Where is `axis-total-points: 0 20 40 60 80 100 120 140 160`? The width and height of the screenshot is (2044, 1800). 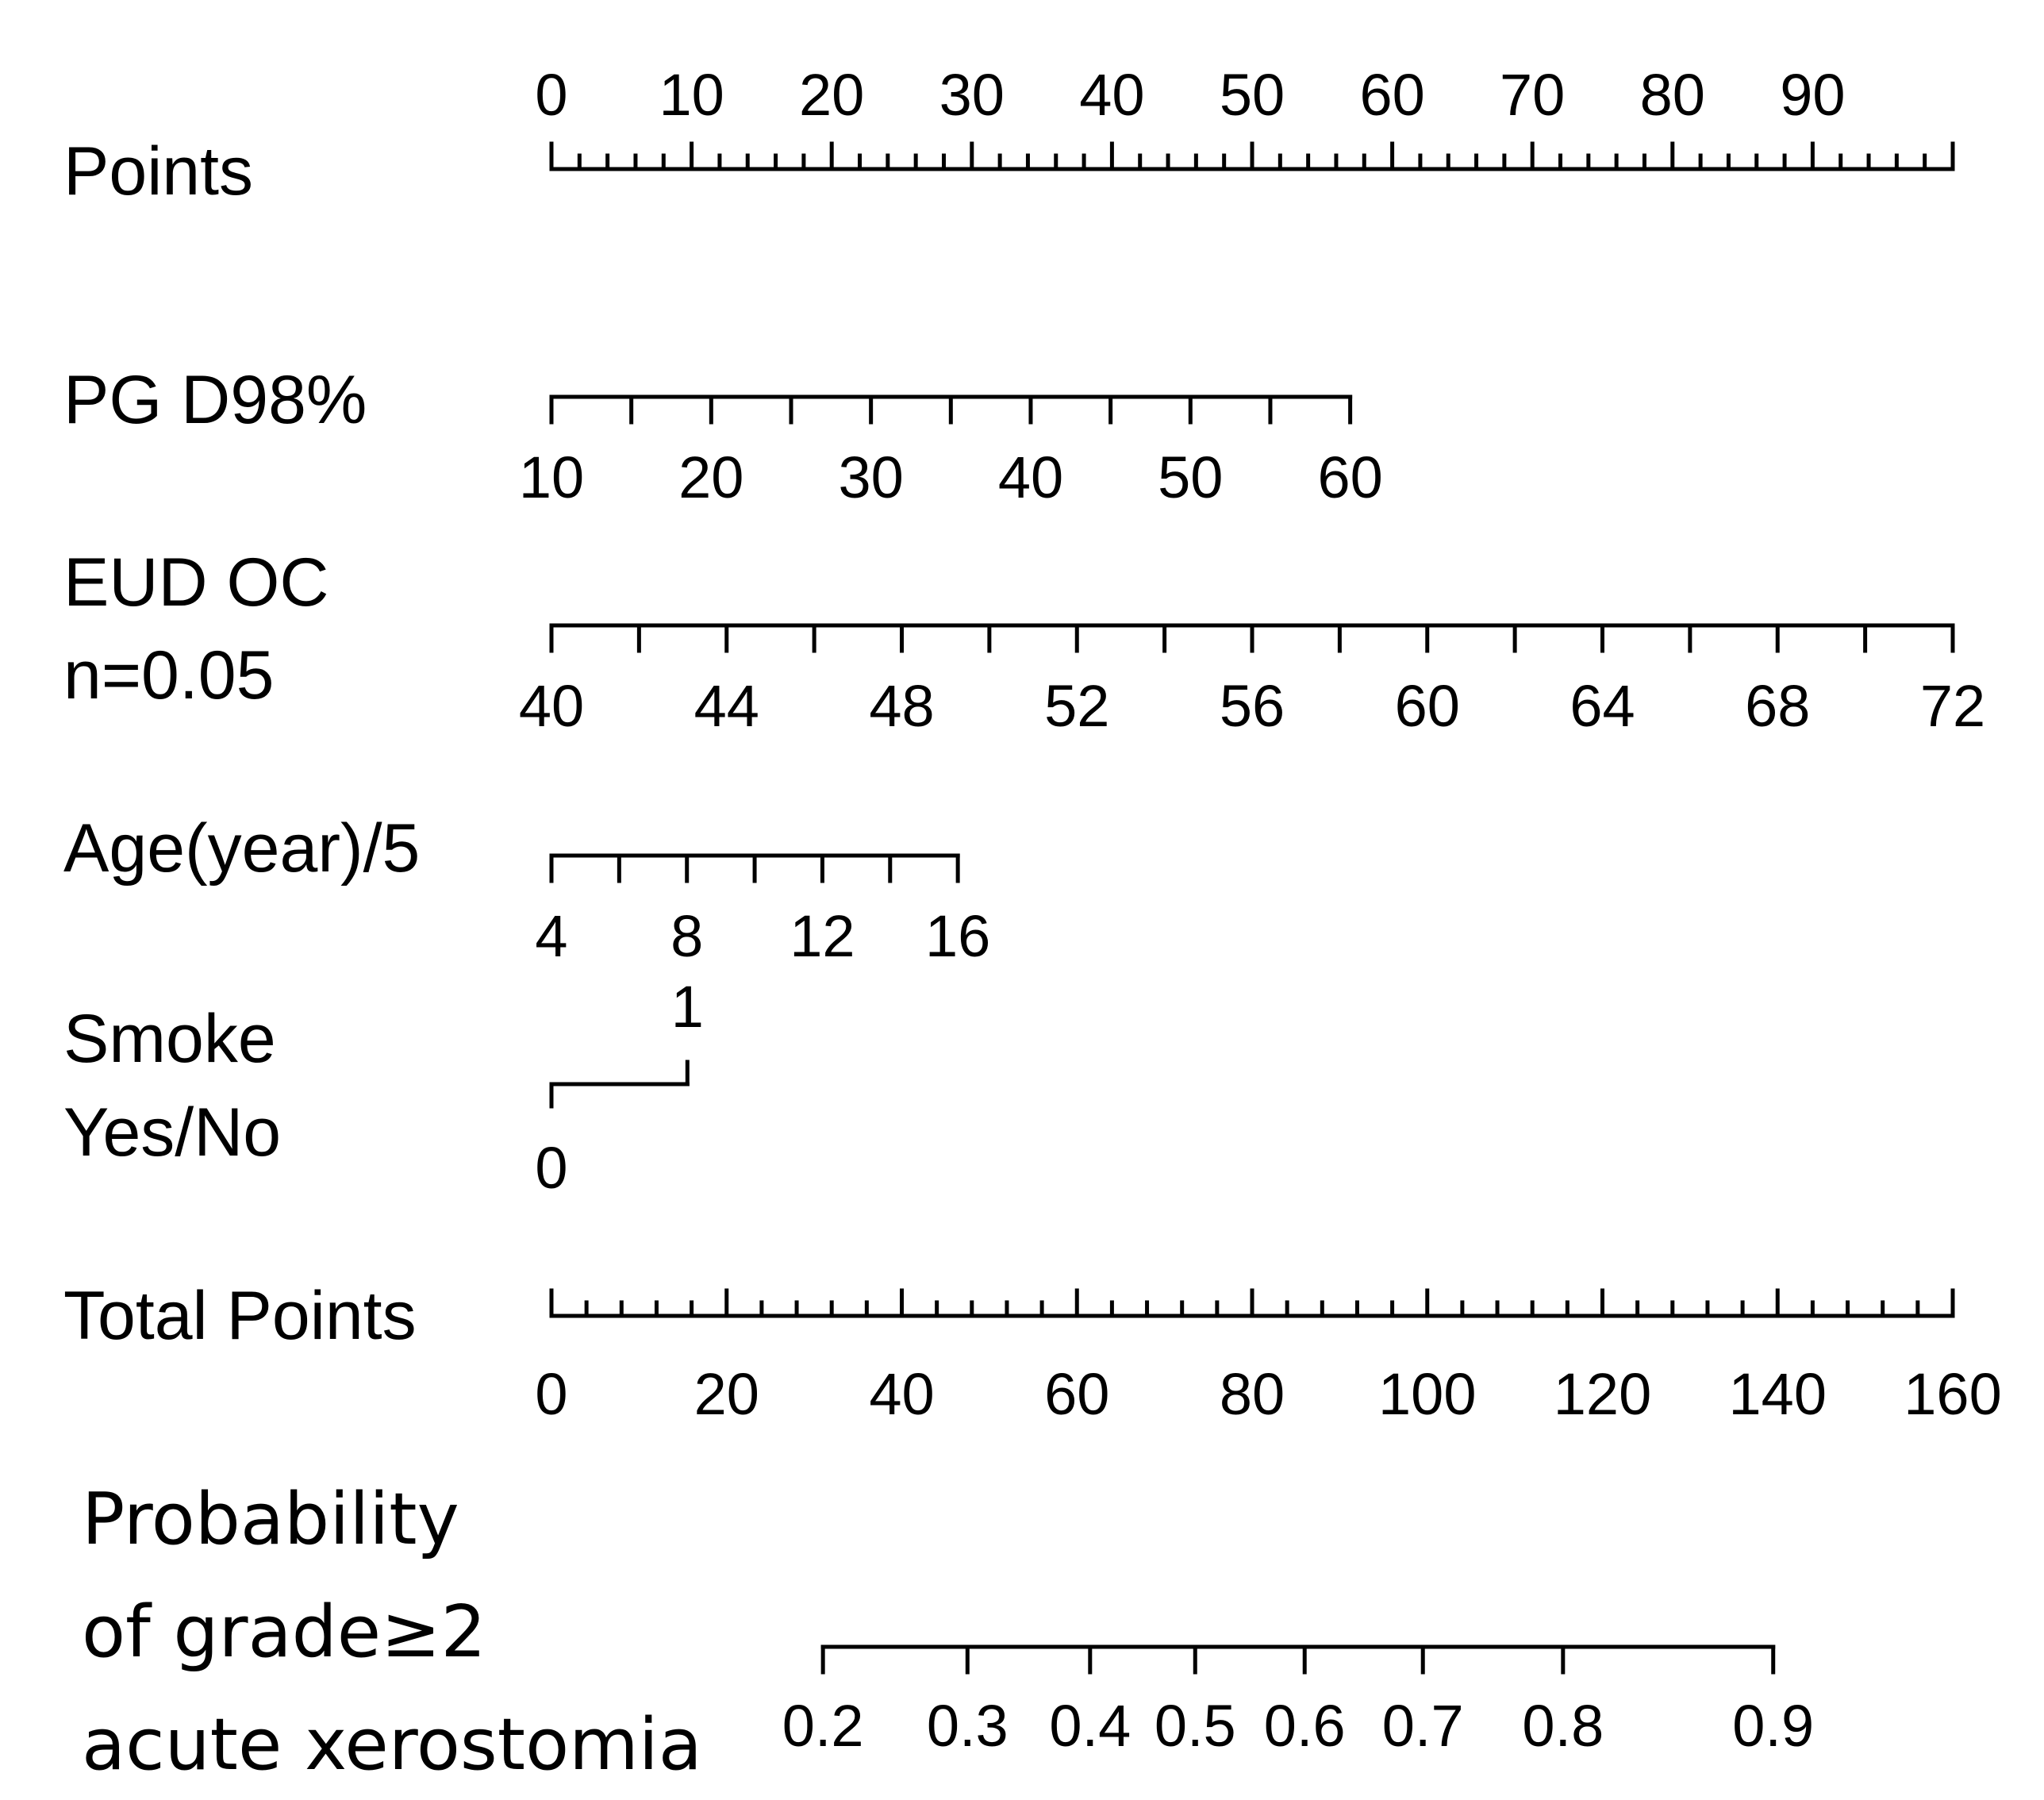 axis-total-points: 0 20 40 60 80 100 120 140 160 is located at coordinates (1268, 1357).